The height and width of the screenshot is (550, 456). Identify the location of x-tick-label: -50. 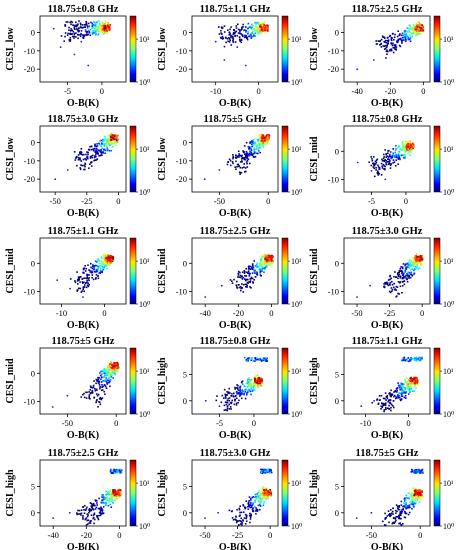
(67, 423).